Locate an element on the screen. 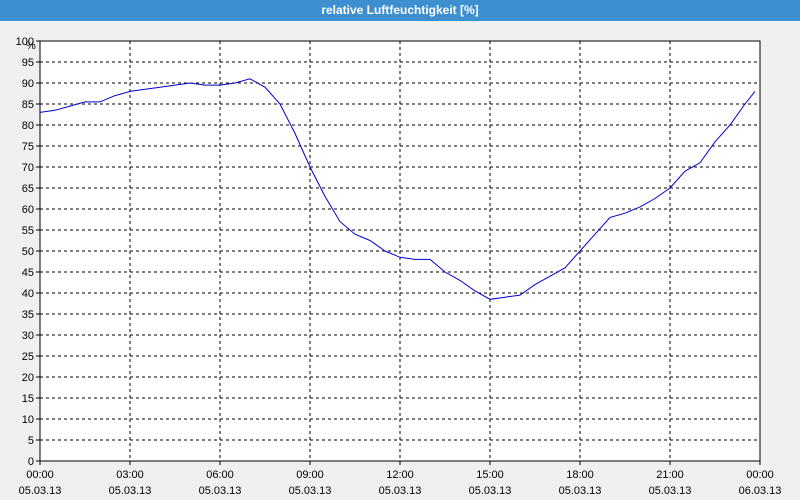  y-tick-label: 45 is located at coordinates (28, 273).